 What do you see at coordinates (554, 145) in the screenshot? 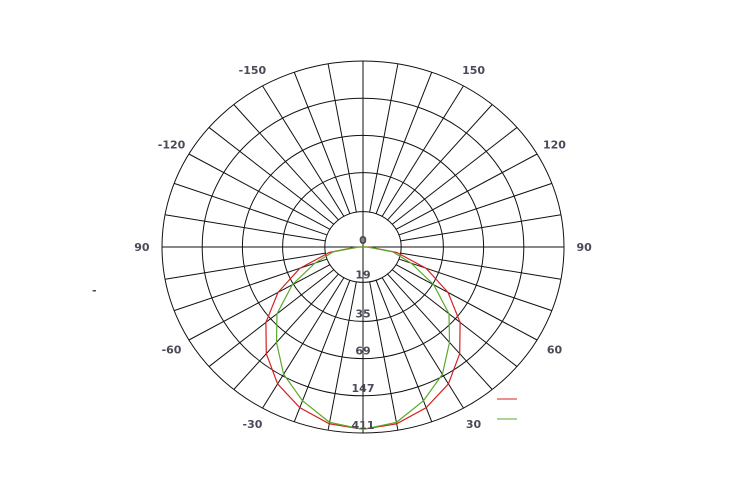
I see `angle-label: 120` at bounding box center [554, 145].